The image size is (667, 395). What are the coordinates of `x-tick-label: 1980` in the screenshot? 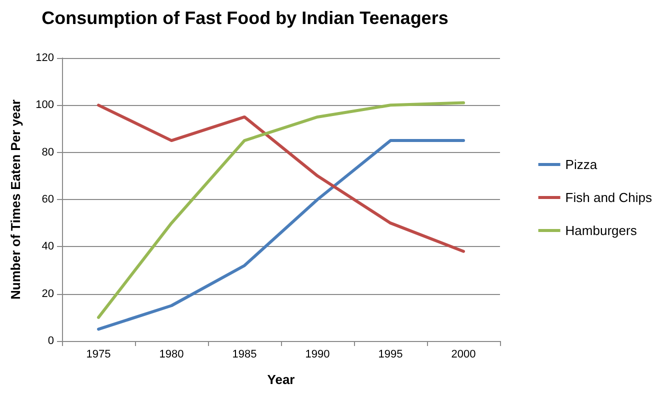 It's located at (171, 354).